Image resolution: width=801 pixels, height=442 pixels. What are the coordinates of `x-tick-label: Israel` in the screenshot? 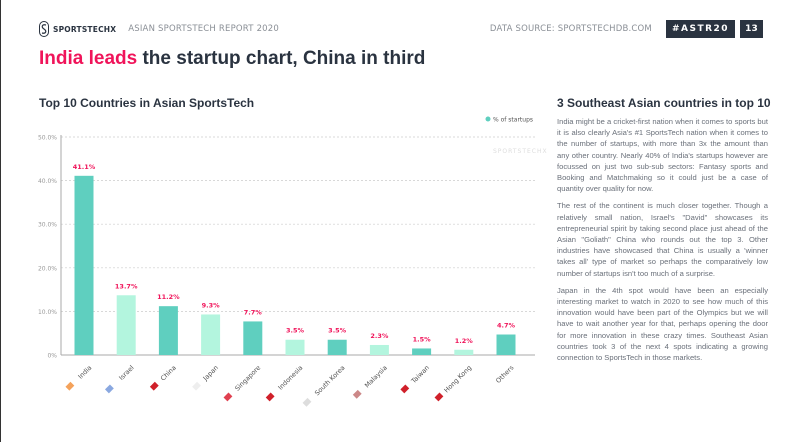 It's located at (126, 373).